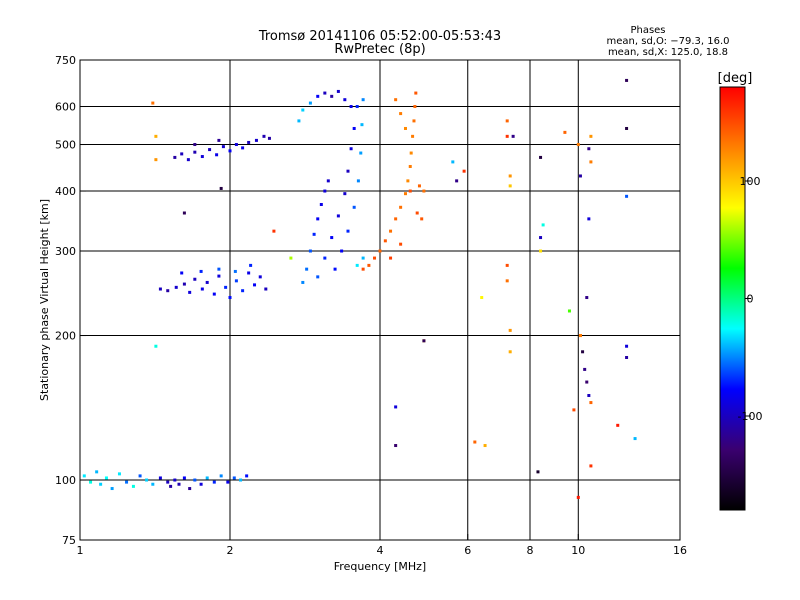  I want to click on stats-x-mode: mean, sd,X: 125.0, 18.8, so click(668, 52).